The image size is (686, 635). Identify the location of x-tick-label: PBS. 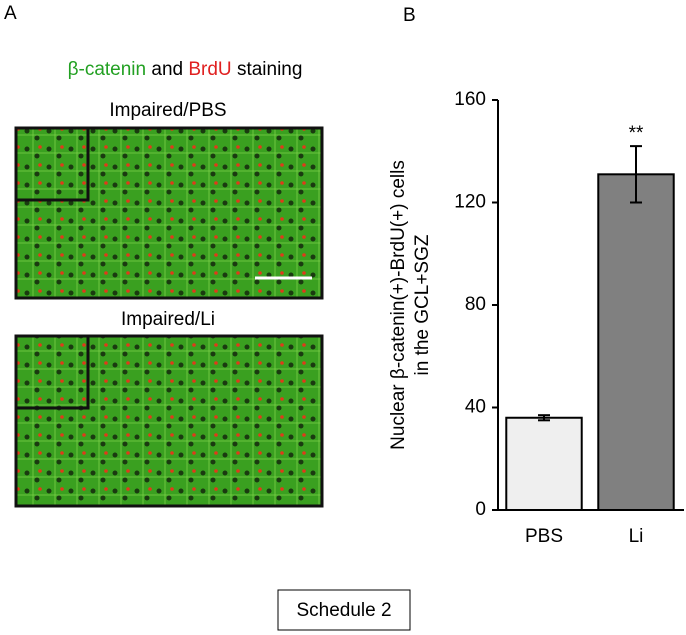
(544, 536).